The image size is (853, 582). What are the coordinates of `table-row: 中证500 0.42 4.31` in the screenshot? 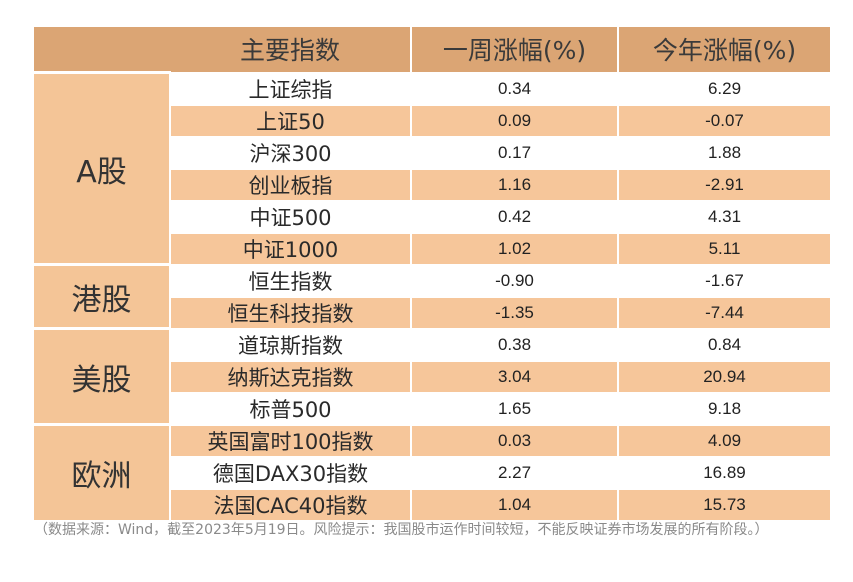 It's located at (433, 216).